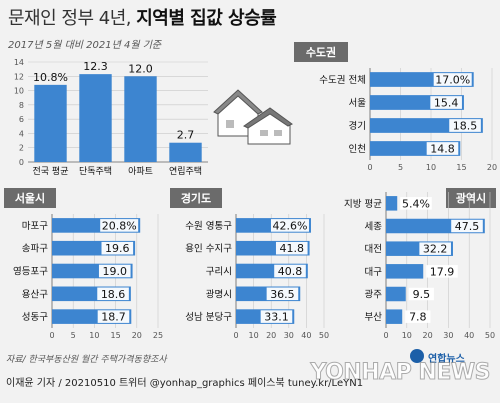  Describe the element at coordinates (363, 204) in the screenshot. I see `category-label: 지방 평균` at that location.